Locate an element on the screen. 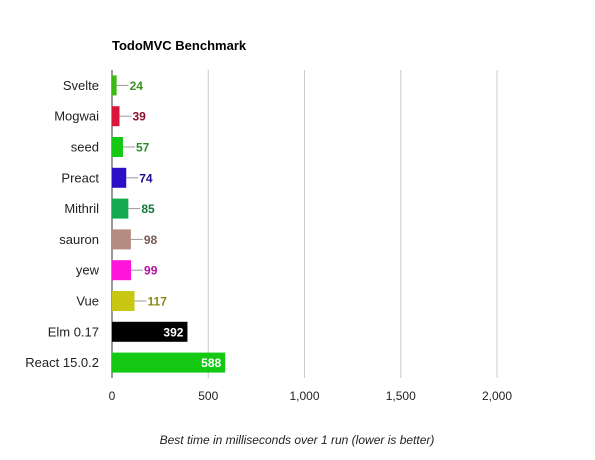  category-label: Vue is located at coordinates (87, 301).